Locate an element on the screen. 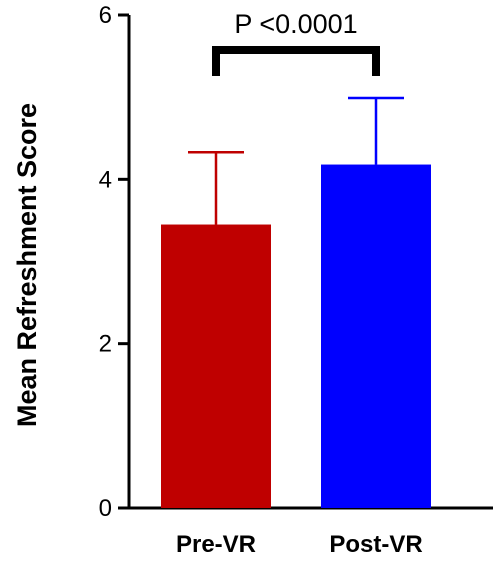 The height and width of the screenshot is (561, 498). y-tick-label: 6 is located at coordinates (105, 15).